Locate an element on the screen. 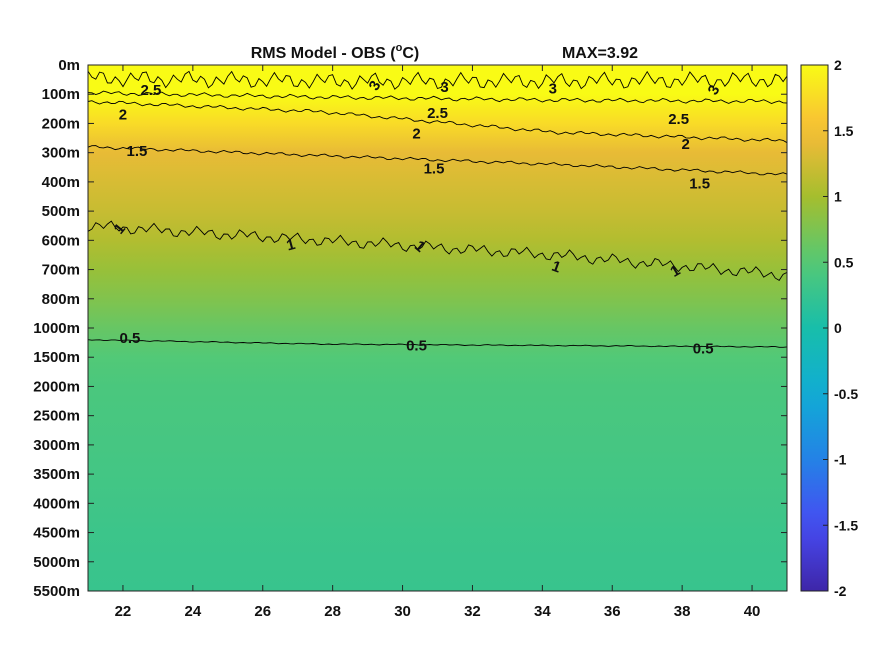  y-tick-label: 500m is located at coordinates (61, 211).